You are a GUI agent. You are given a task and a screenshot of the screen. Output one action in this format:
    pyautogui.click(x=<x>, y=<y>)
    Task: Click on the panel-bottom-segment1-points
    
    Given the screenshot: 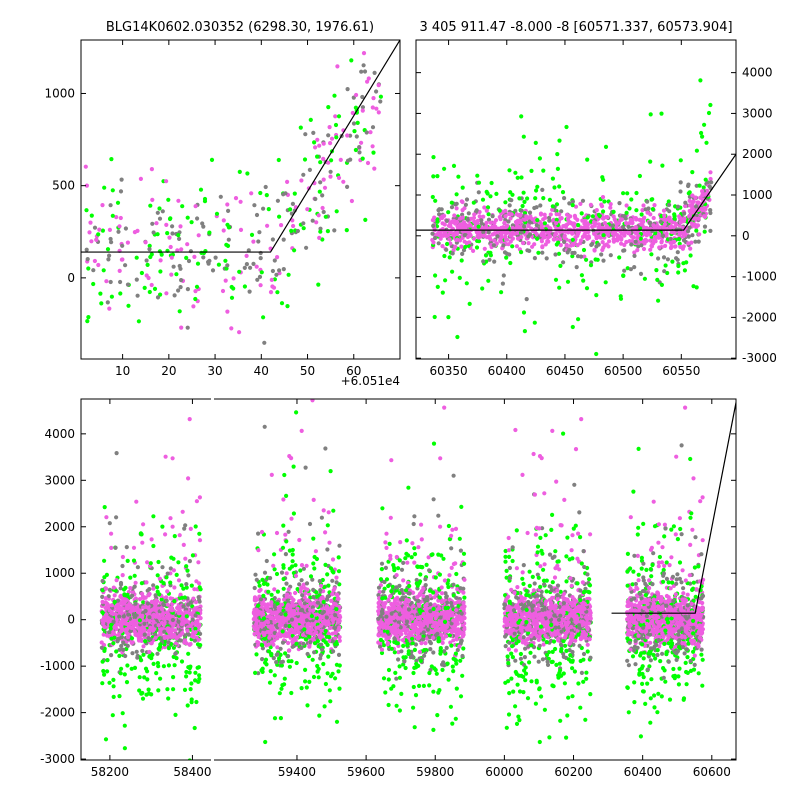 What is the action you would take?
    pyautogui.click(x=151, y=588)
    